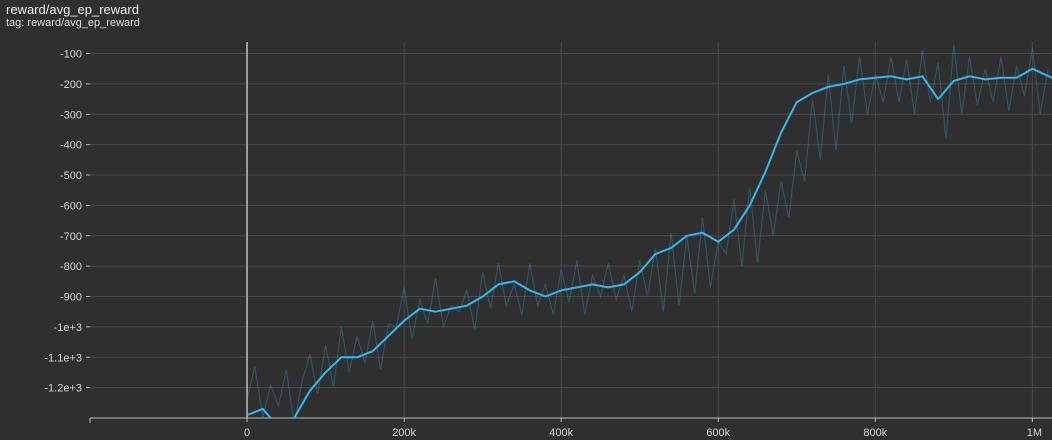 Image resolution: width=1052 pixels, height=440 pixels. What do you see at coordinates (71, 206) in the screenshot?
I see `y-tick-label-5: -600` at bounding box center [71, 206].